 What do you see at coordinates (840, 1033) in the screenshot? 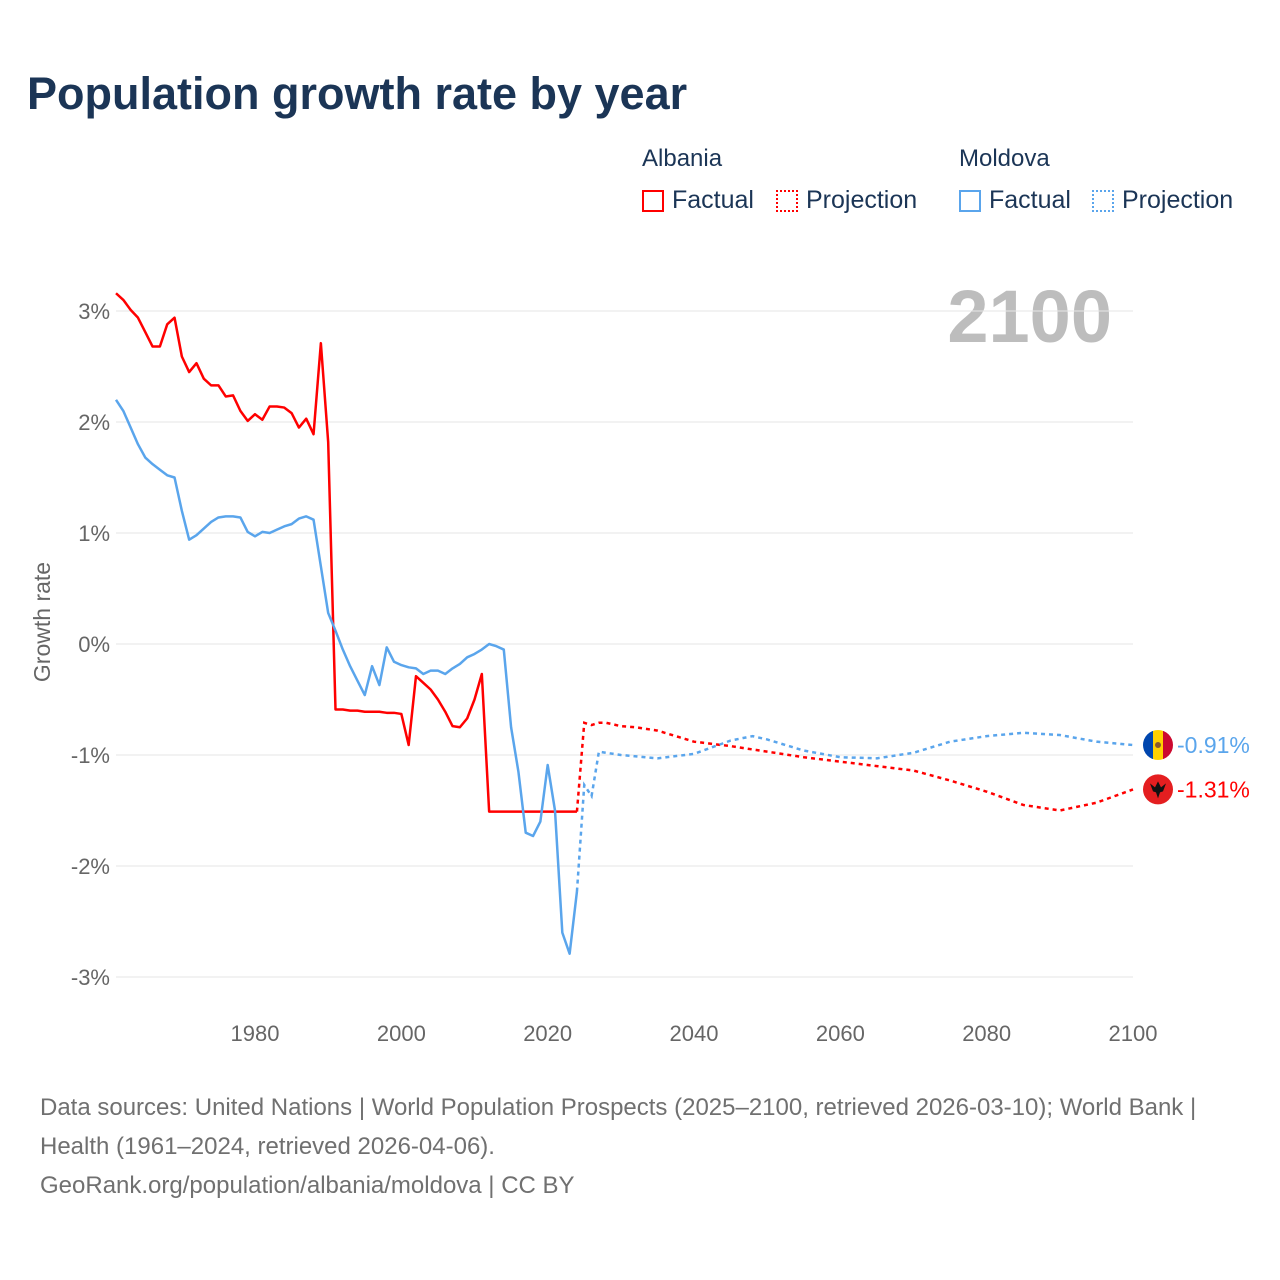
I see `x-tick-label: 2060` at bounding box center [840, 1033].